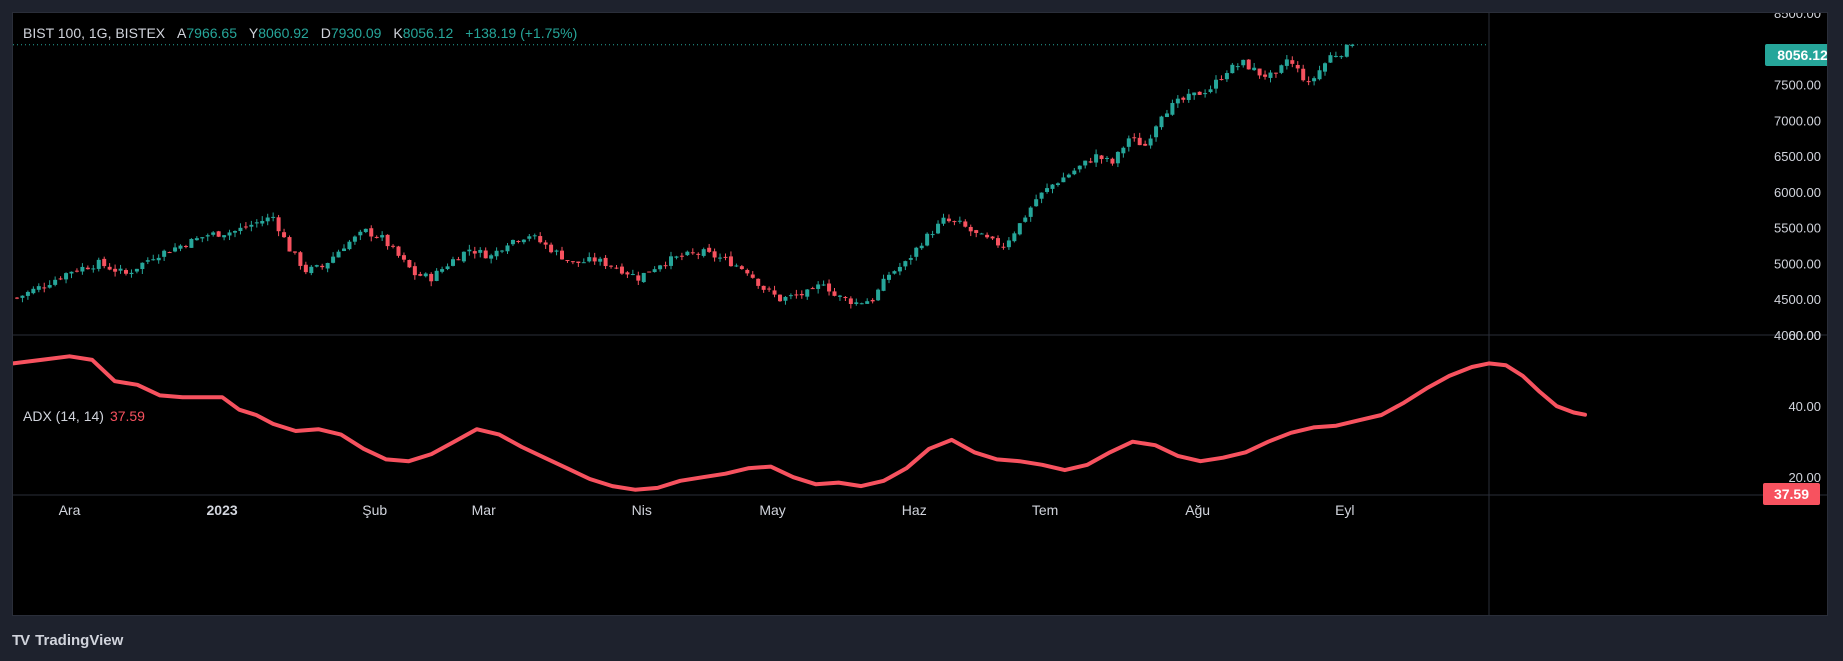 Image resolution: width=1843 pixels, height=661 pixels. What do you see at coordinates (1797, 192) in the screenshot?
I see `price-axis-tick-label: 6000.00` at bounding box center [1797, 192].